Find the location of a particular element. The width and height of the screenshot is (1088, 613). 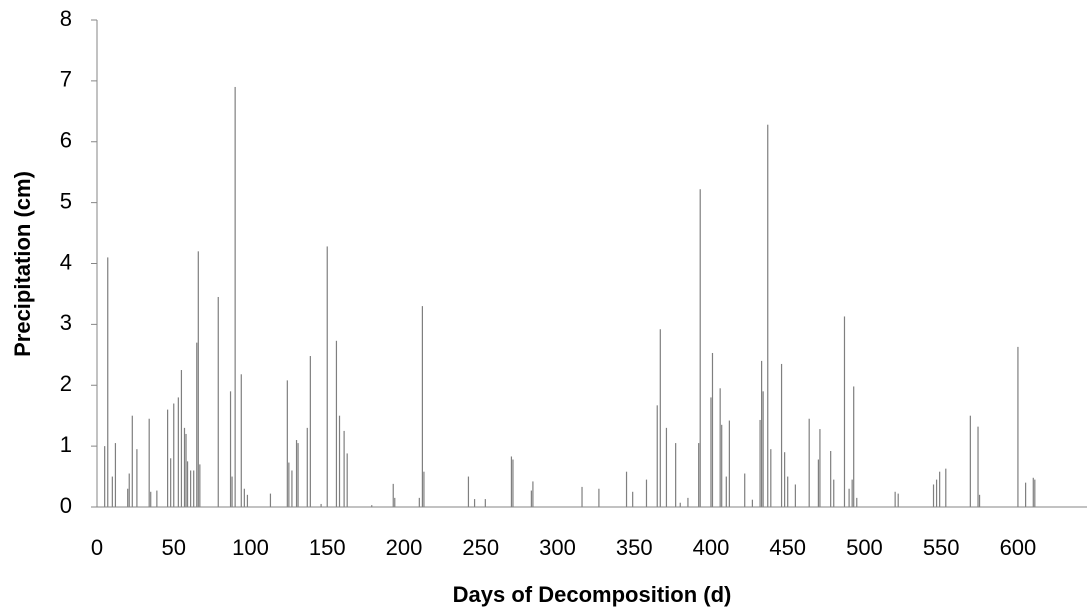

x-tick-label: 250 is located at coordinates (480, 547).